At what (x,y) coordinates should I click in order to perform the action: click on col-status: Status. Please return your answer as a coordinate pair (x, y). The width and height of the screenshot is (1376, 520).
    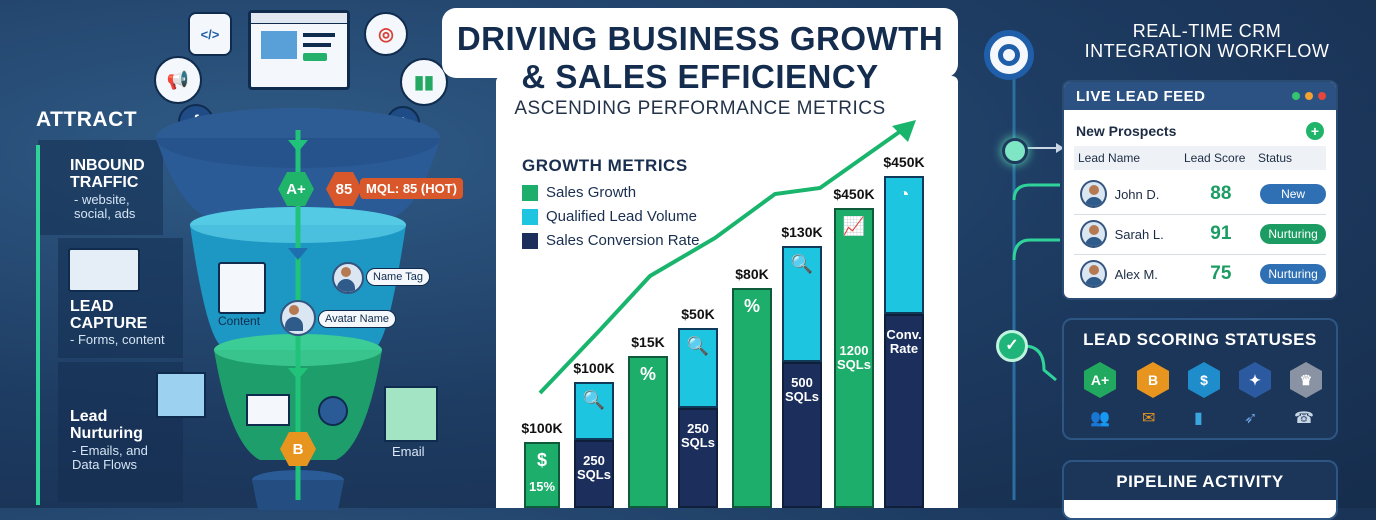
    Looking at the image, I should click on (1275, 158).